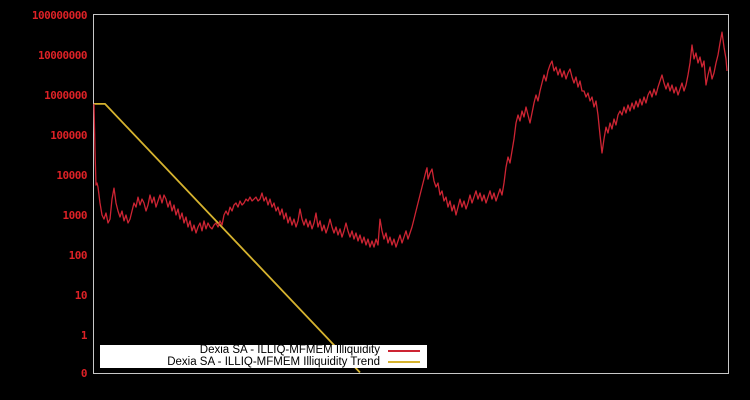 This screenshot has width=750, height=400. What do you see at coordinates (404, 350) in the screenshot?
I see `legend-line-sample-illiquidity` at bounding box center [404, 350].